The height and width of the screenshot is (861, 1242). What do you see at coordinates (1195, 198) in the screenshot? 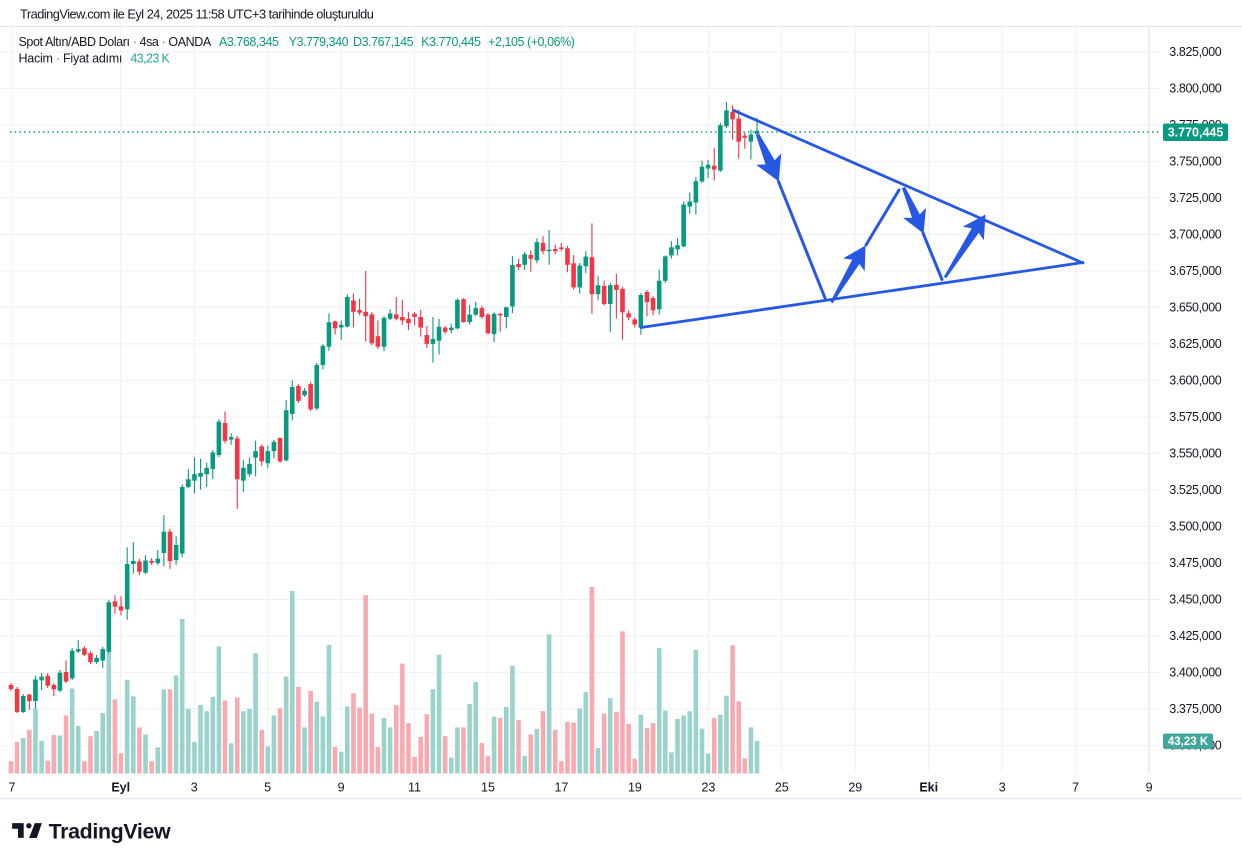
I see `svg-text: 3.725,000` at bounding box center [1195, 198].